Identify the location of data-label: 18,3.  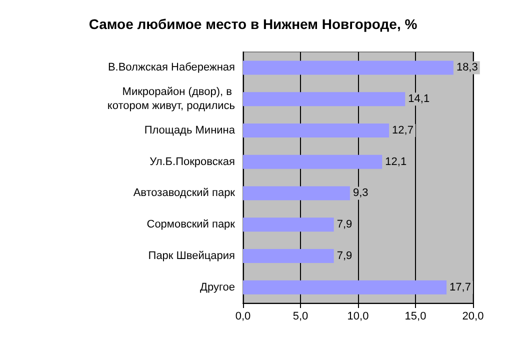
(467, 68).